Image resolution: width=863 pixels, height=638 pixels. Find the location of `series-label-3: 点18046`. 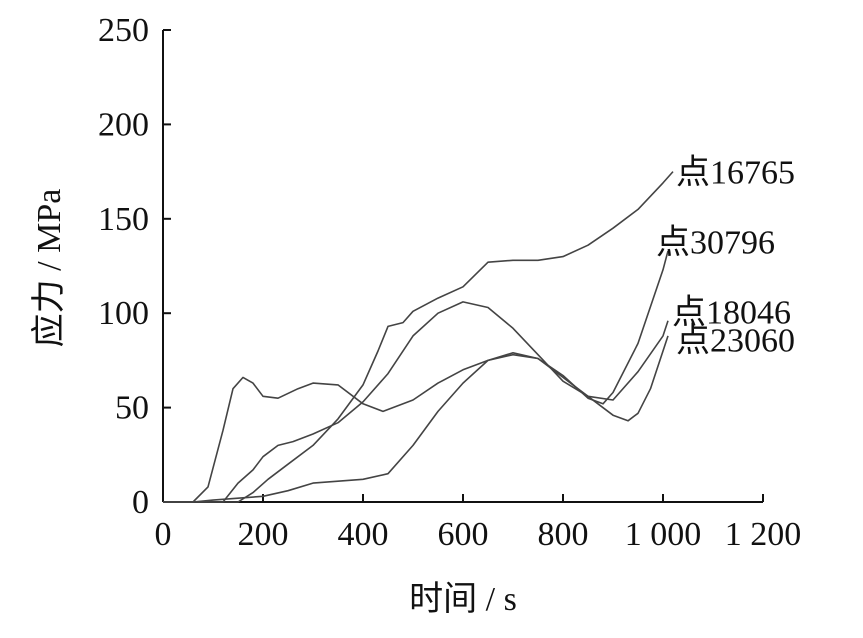

series-label-3: 点18046 is located at coordinates (731, 312).